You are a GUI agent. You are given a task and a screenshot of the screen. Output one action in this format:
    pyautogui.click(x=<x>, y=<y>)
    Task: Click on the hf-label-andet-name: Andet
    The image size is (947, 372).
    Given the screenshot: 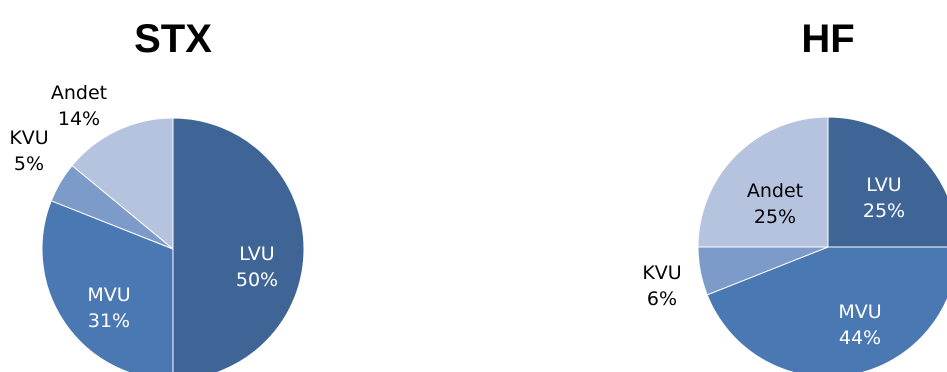 What is the action you would take?
    pyautogui.click(x=775, y=191)
    